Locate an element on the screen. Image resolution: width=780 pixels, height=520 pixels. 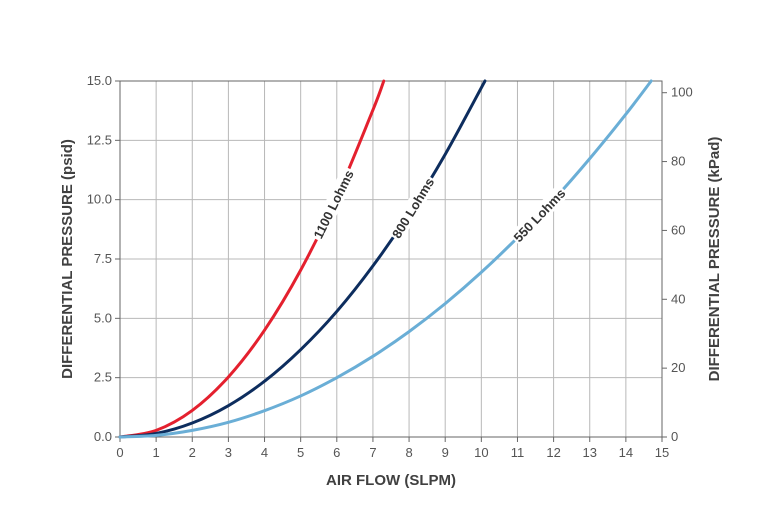
x-axis-label: AIR FLOW (SLPM) is located at coordinates (391, 480).